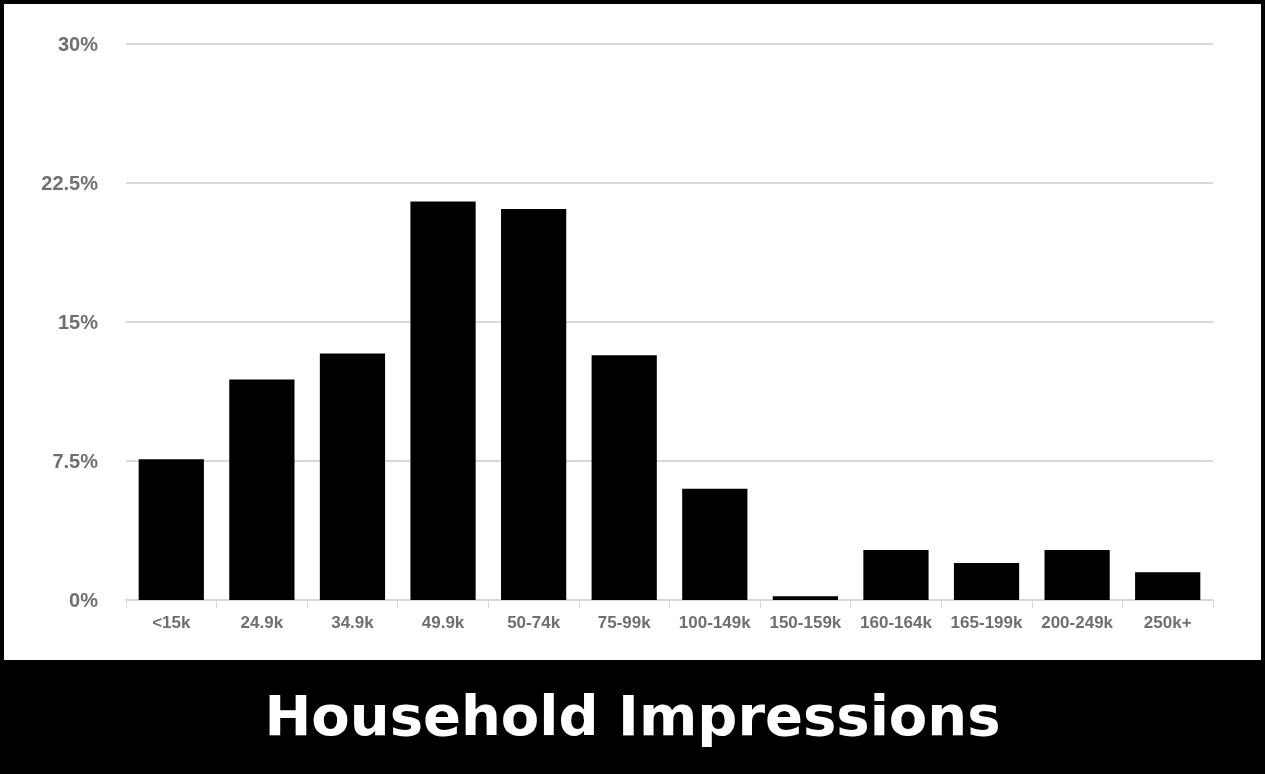 The image size is (1265, 774). What do you see at coordinates (443, 622) in the screenshot?
I see `x-tick-label: 49.9k` at bounding box center [443, 622].